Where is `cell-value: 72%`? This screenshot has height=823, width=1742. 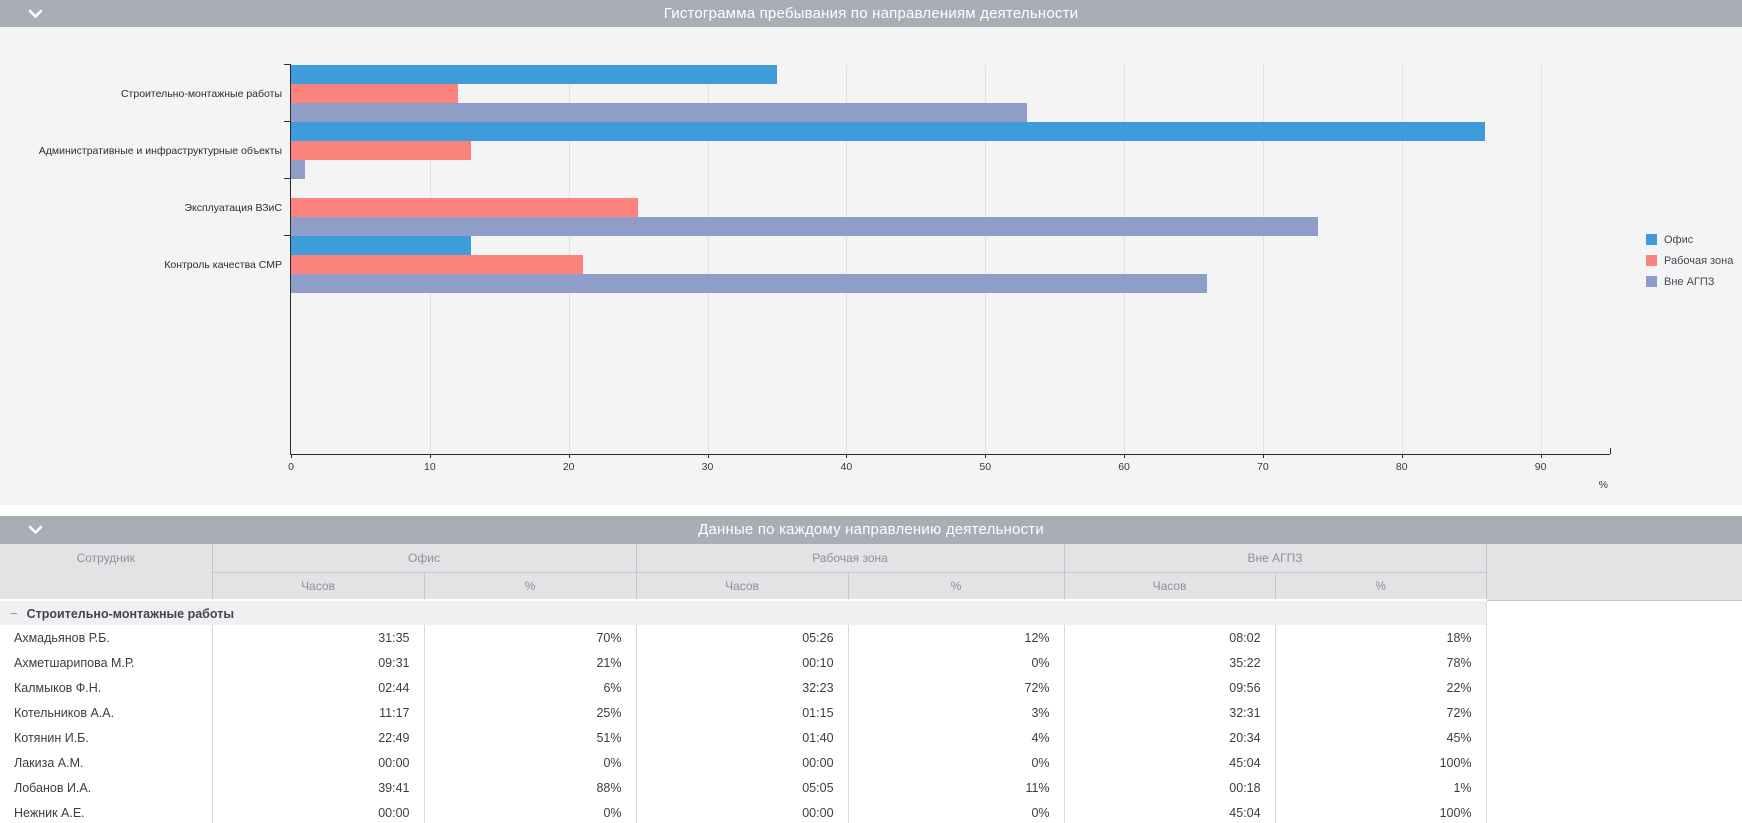
cell-value: 72% is located at coordinates (956, 687).